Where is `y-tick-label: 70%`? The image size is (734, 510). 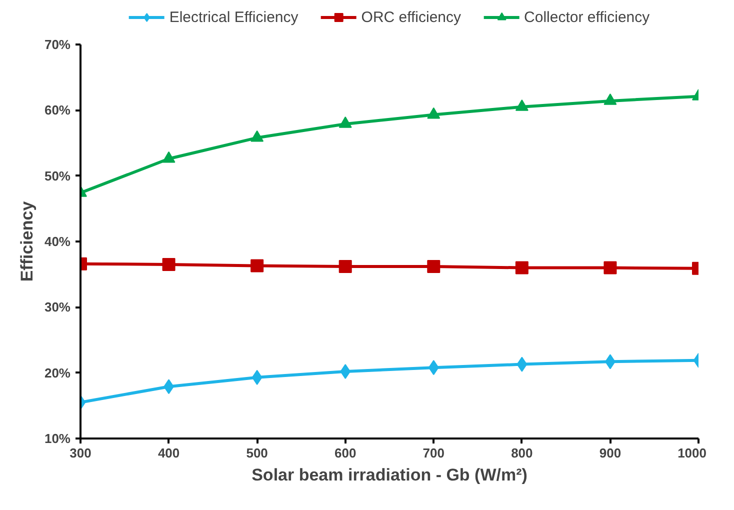
y-tick-label: 70% is located at coordinates (57, 44).